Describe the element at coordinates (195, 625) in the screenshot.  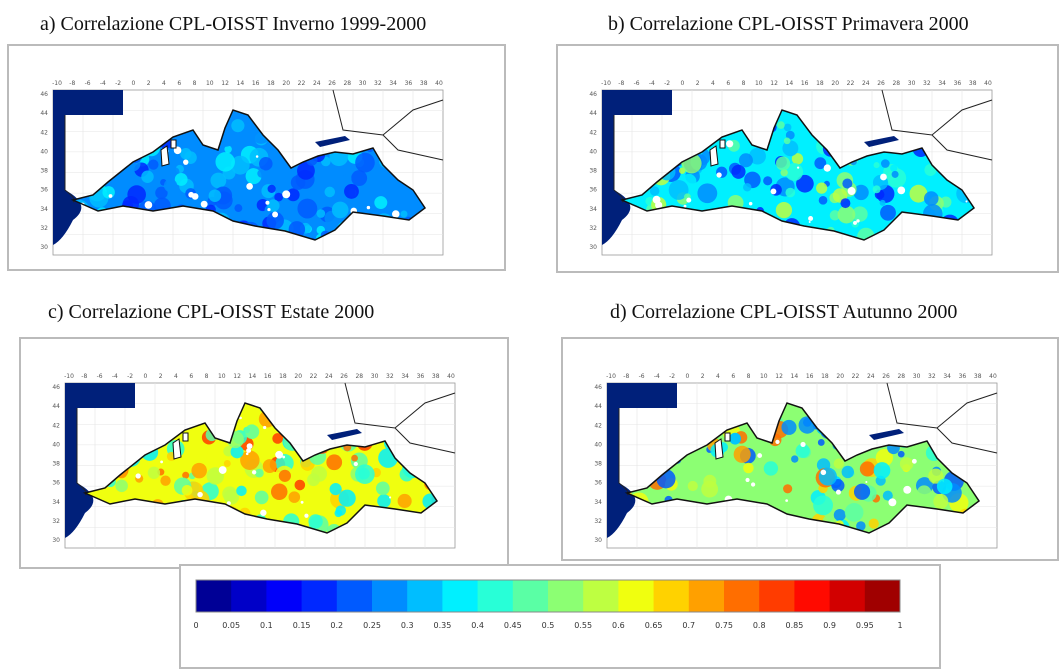
I see `colorbar-label: 0` at that location.